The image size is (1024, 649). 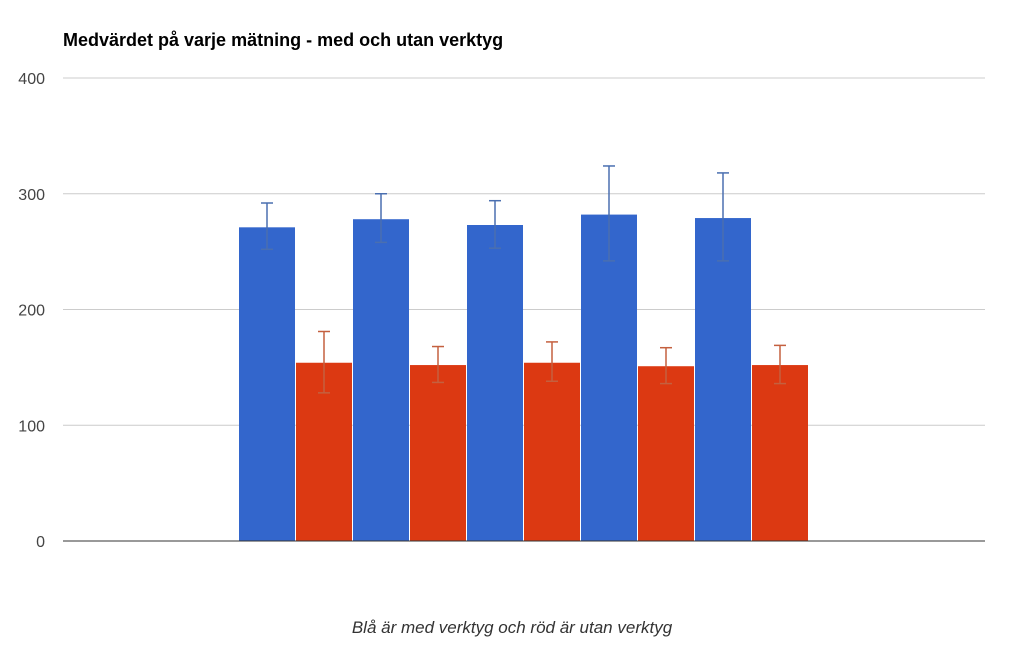 I want to click on y-tick-label: 300, so click(x=31, y=195).